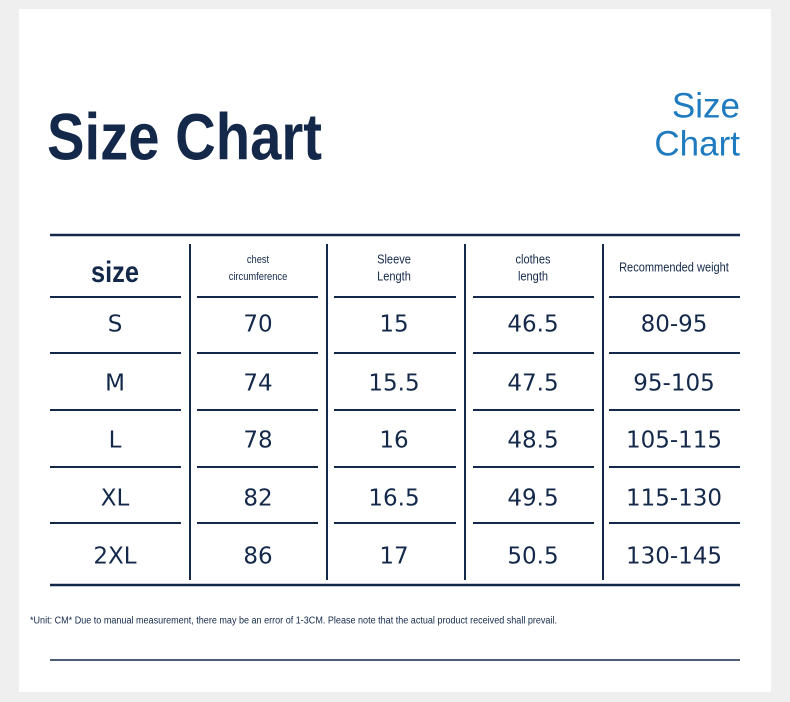  What do you see at coordinates (393, 499) in the screenshot?
I see `cell: 16.5` at bounding box center [393, 499].